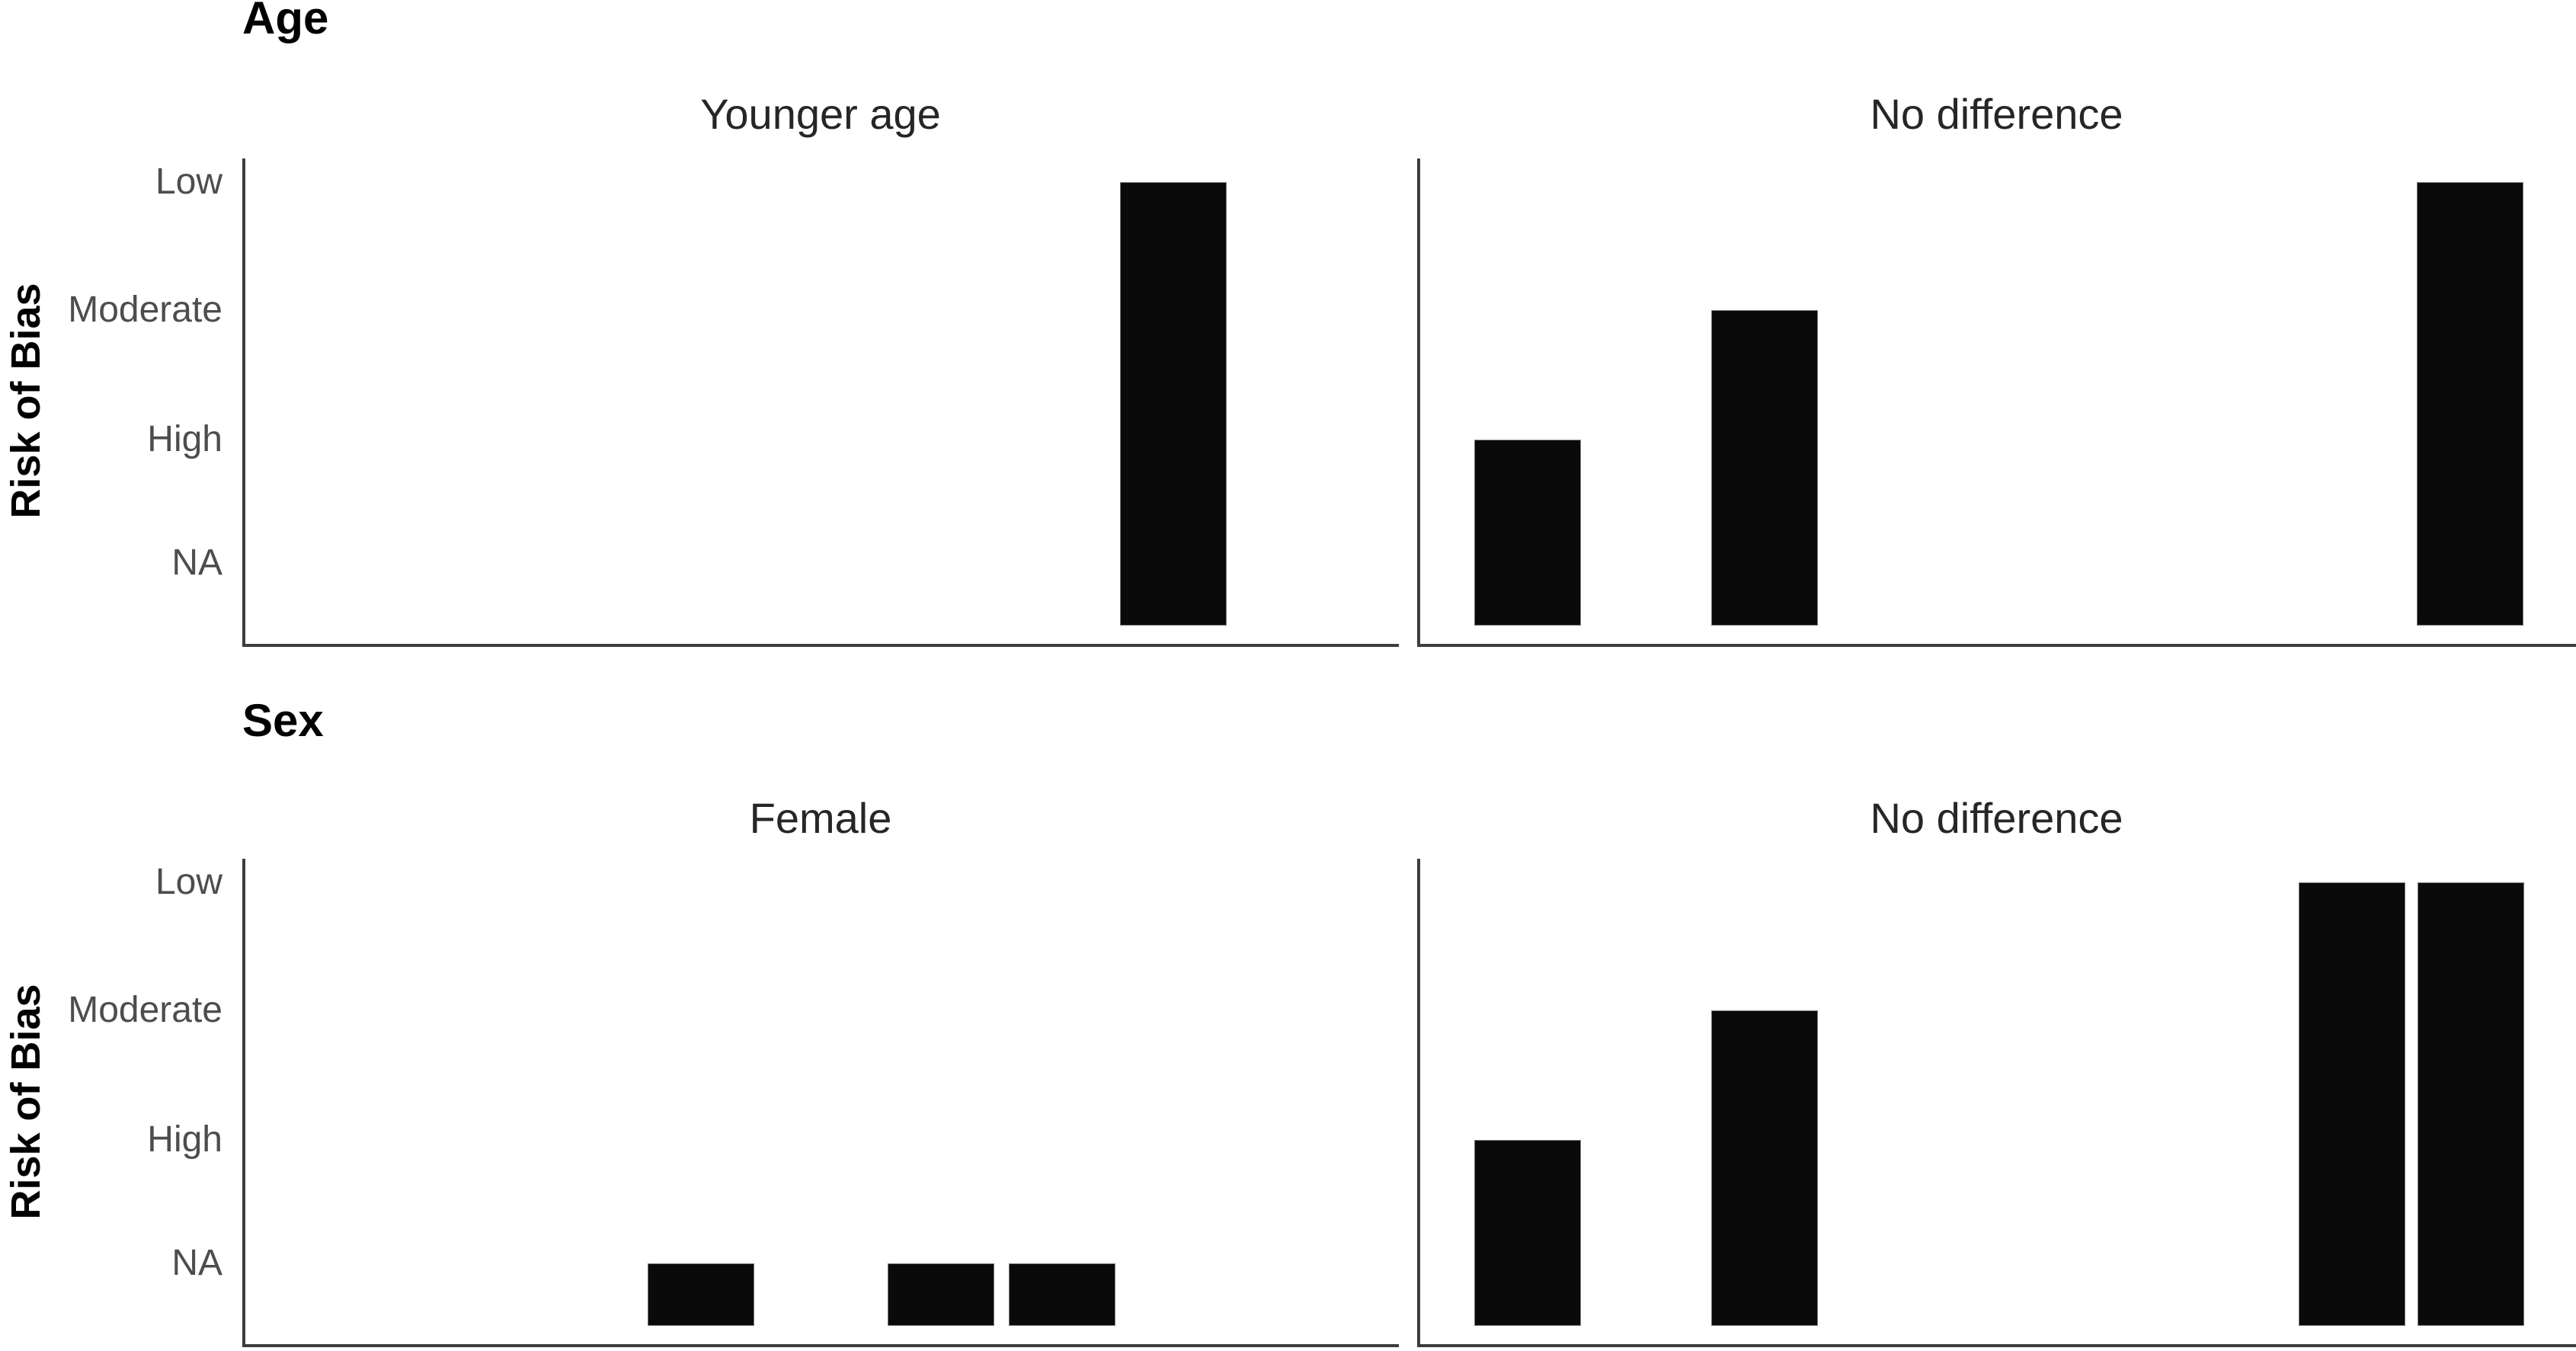 This screenshot has height=1351, width=2576. What do you see at coordinates (1996, 114) in the screenshot?
I see `facet-title-age-no-difference: No difference` at bounding box center [1996, 114].